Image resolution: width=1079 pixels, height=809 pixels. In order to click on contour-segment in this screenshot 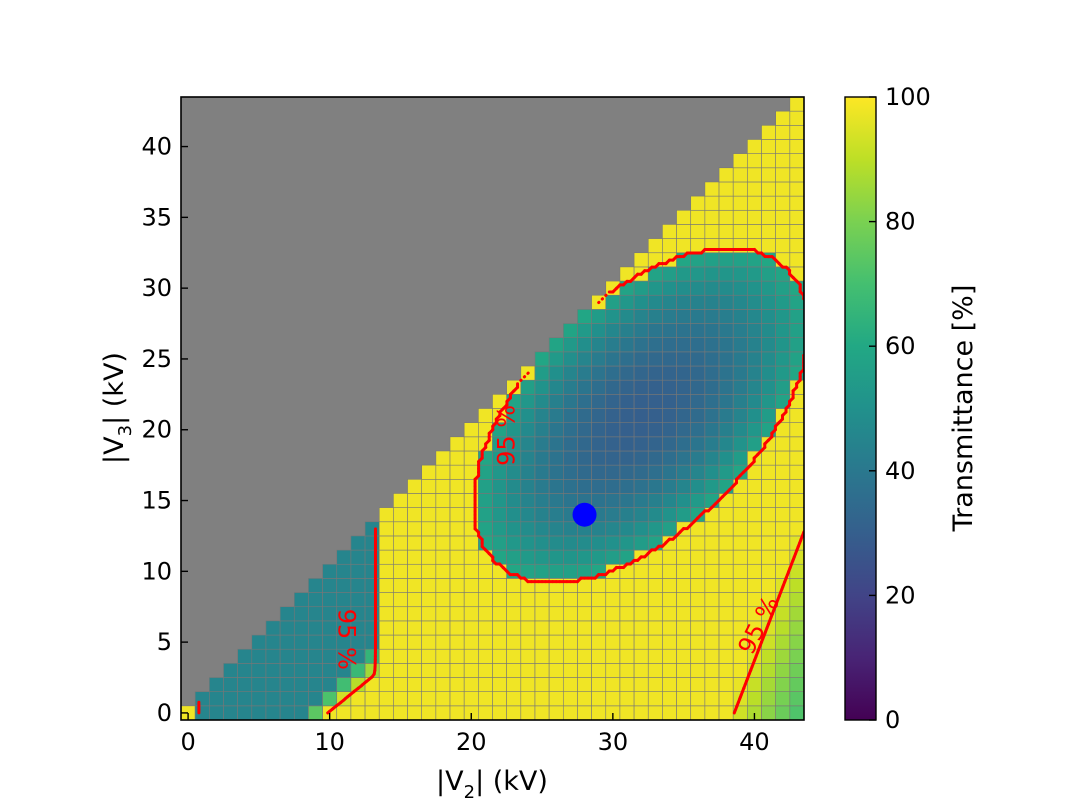, I will do `click(798, 283)`.